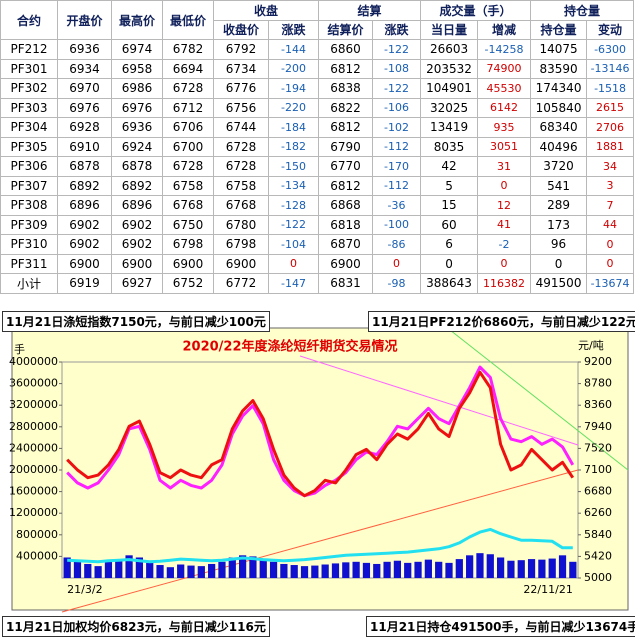 This screenshot has height=638, width=635. I want to click on table-cell: 6892, so click(137, 185).